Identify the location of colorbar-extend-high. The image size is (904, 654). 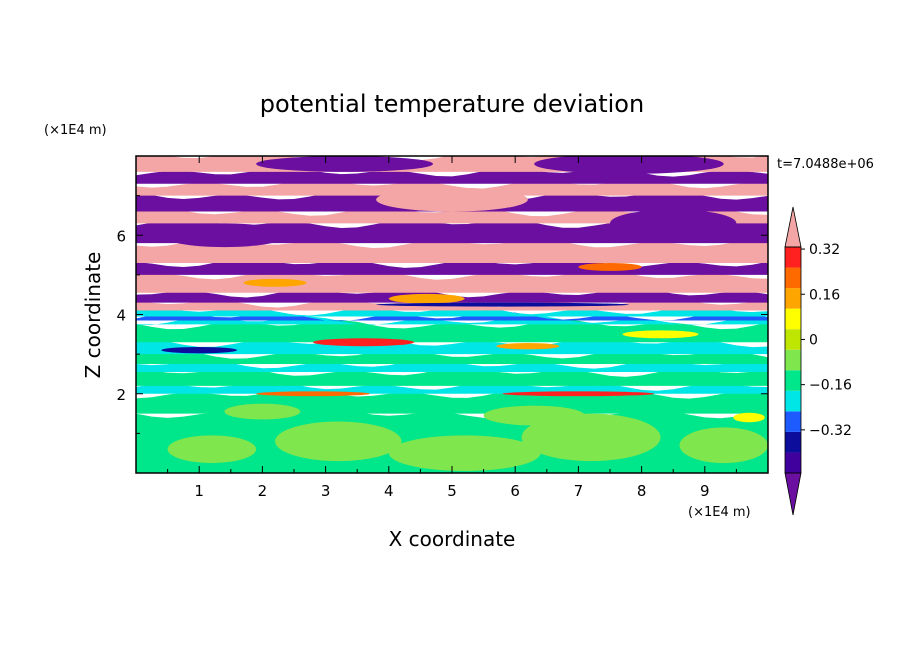
(793, 227).